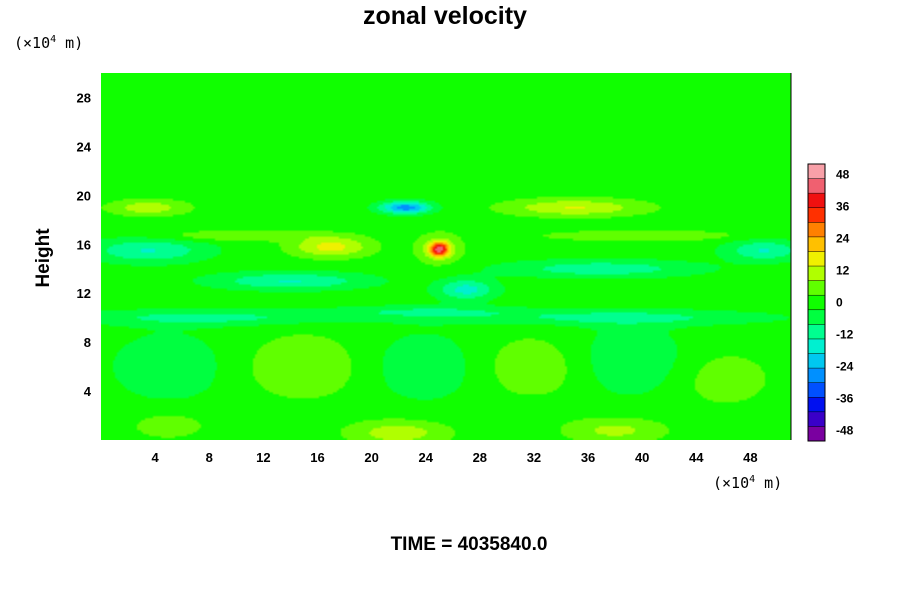 This screenshot has height=600, width=900. What do you see at coordinates (88, 391) in the screenshot?
I see `y-tick-label: 4` at bounding box center [88, 391].